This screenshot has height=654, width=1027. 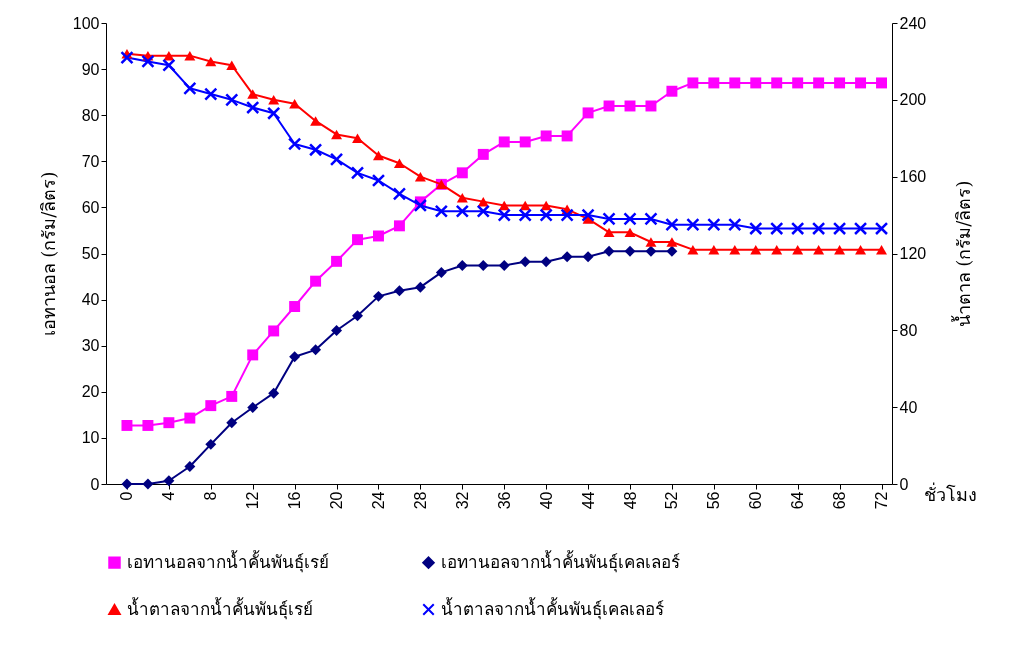 I want to click on legend-label: น้ำตาลจากน้ำคั้นพันธุ์เรย์, so click(x=220, y=608).